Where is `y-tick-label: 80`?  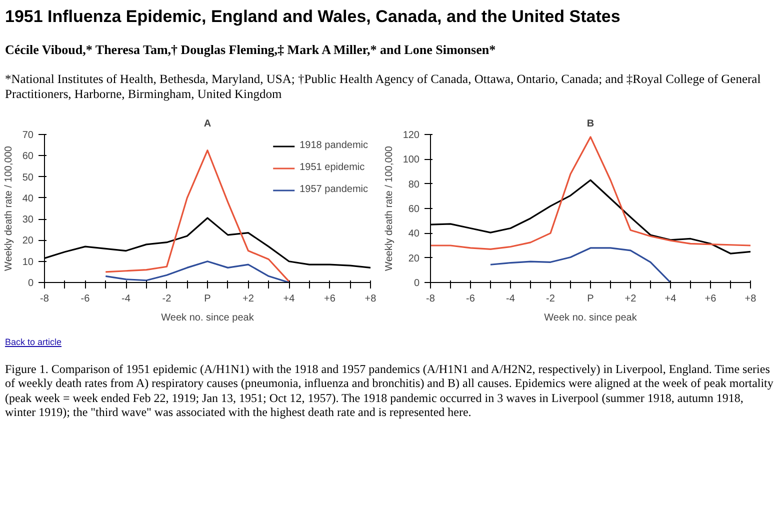
y-tick-label: 80 is located at coordinates (414, 184).